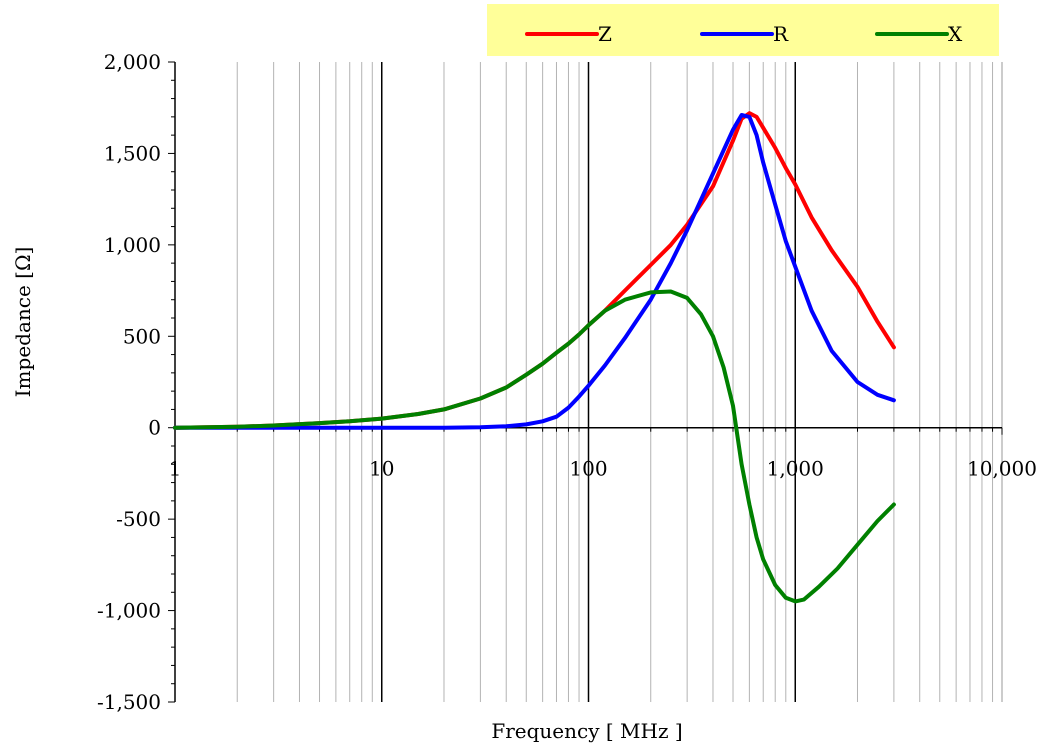  Describe the element at coordinates (142, 336) in the screenshot. I see `y-tick-label: 500` at that location.